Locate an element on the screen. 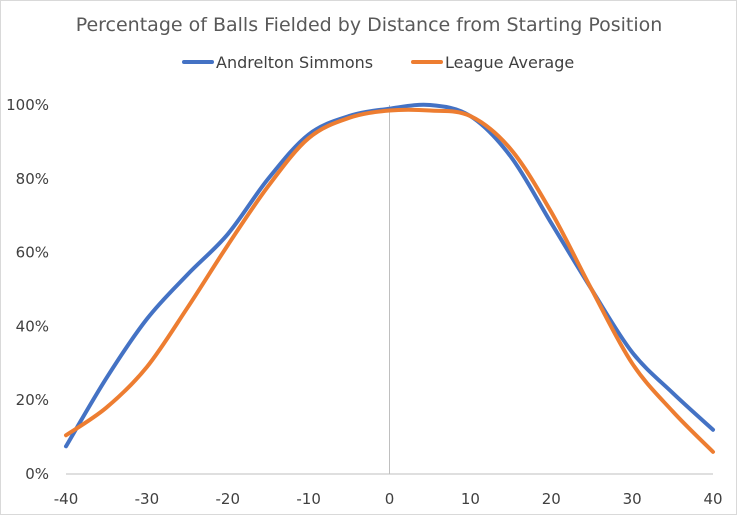 The image size is (739, 517). legend-label-series-1: Andrelton Simmons is located at coordinates (294, 62).